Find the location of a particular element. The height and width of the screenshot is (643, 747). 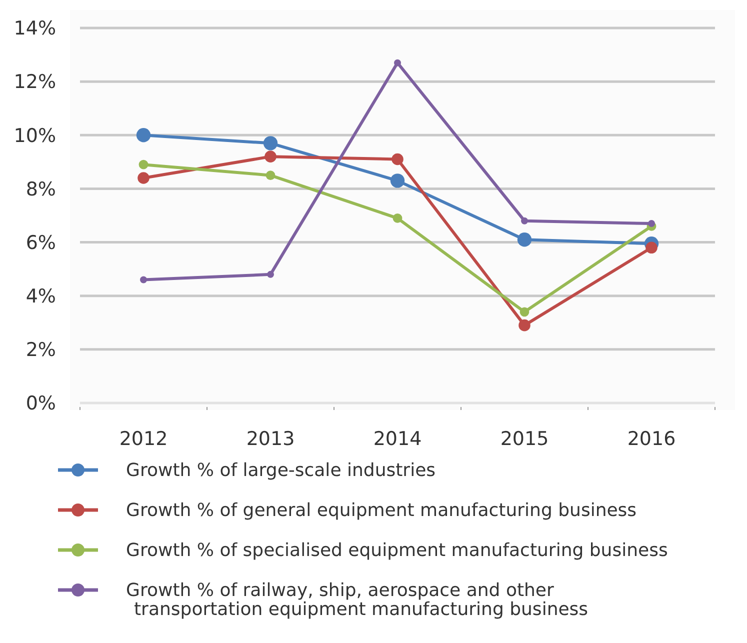

x-tick-label: 2012 is located at coordinates (143, 439).